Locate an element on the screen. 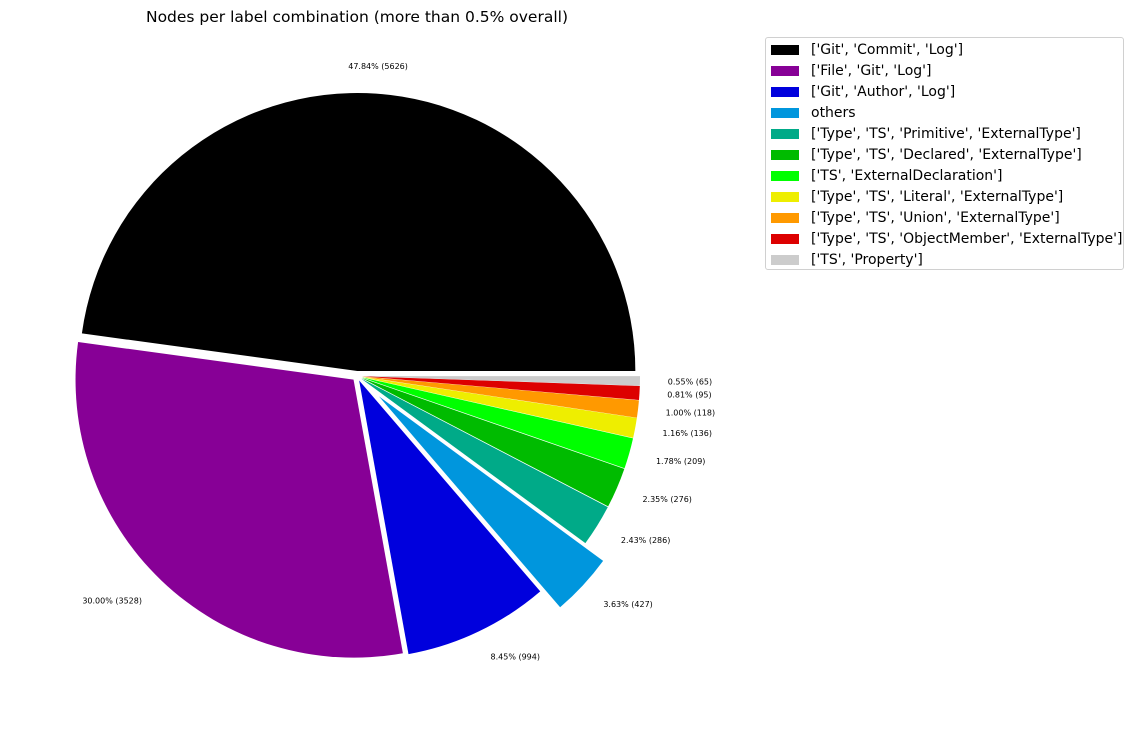 This screenshot has height=733, width=1135. legend-label: ['Git', 'Commit', 'Log'] is located at coordinates (887, 50).